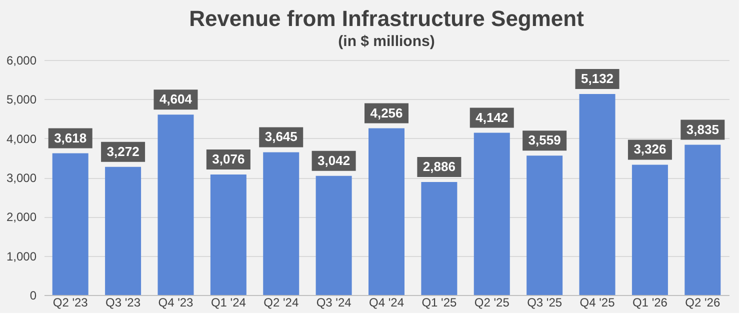 The height and width of the screenshot is (327, 750). I want to click on data-label: 3,042, so click(334, 160).